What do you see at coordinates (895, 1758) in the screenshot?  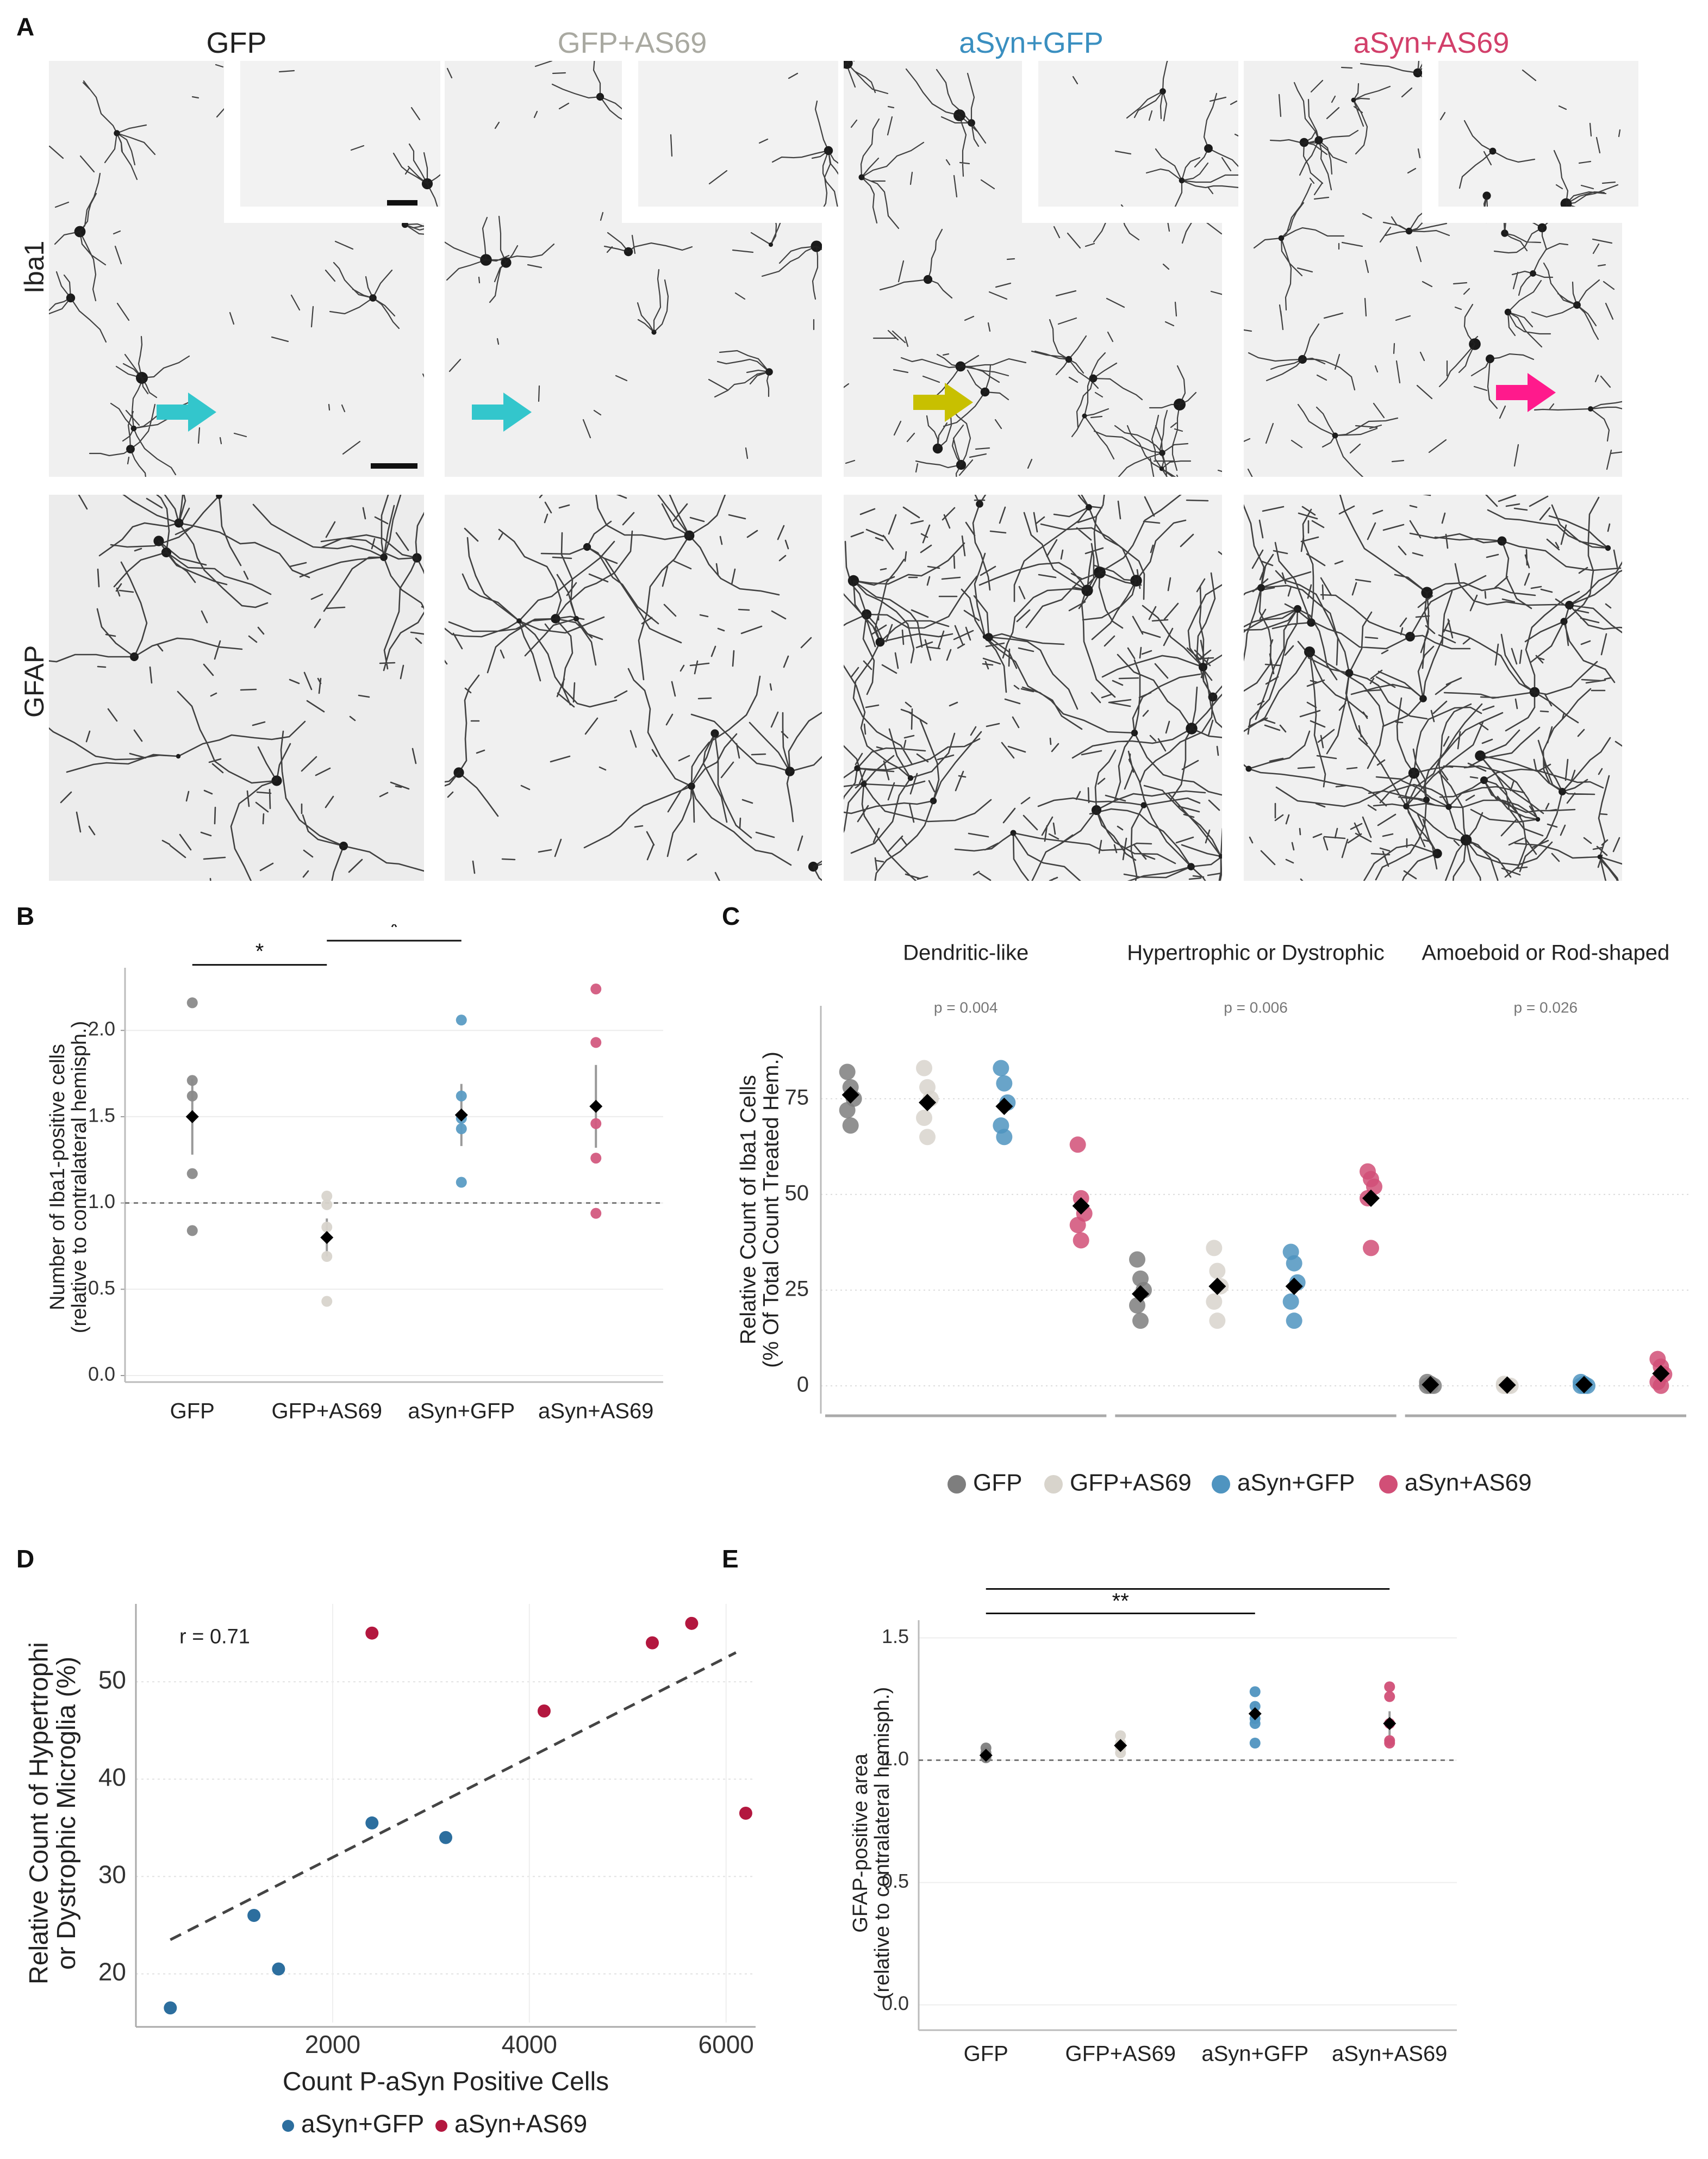 I see `y-tick-label: 1.0` at bounding box center [895, 1758].